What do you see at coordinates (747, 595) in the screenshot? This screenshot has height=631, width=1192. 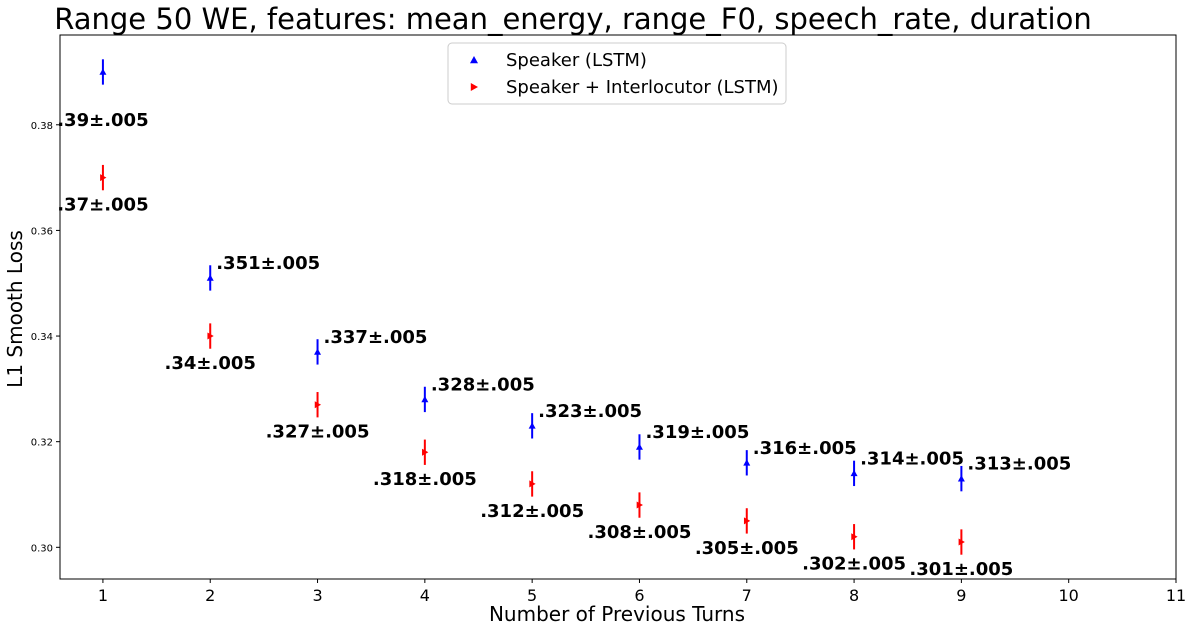 I see `x-tick-label: 7` at bounding box center [747, 595].